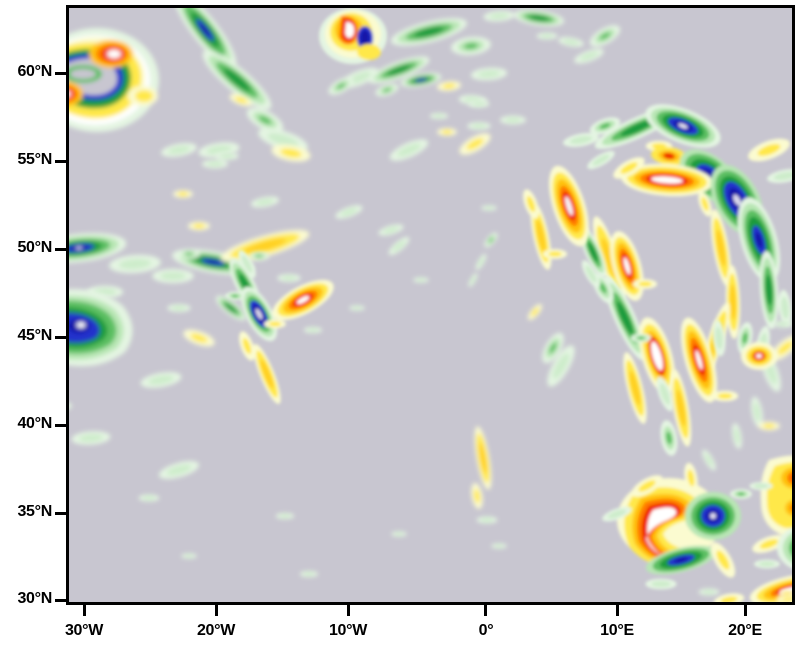 This screenshot has width=800, height=650. Describe the element at coordinates (554, 218) in the screenshot. I see `feature-east-streaks-53n` at that location.